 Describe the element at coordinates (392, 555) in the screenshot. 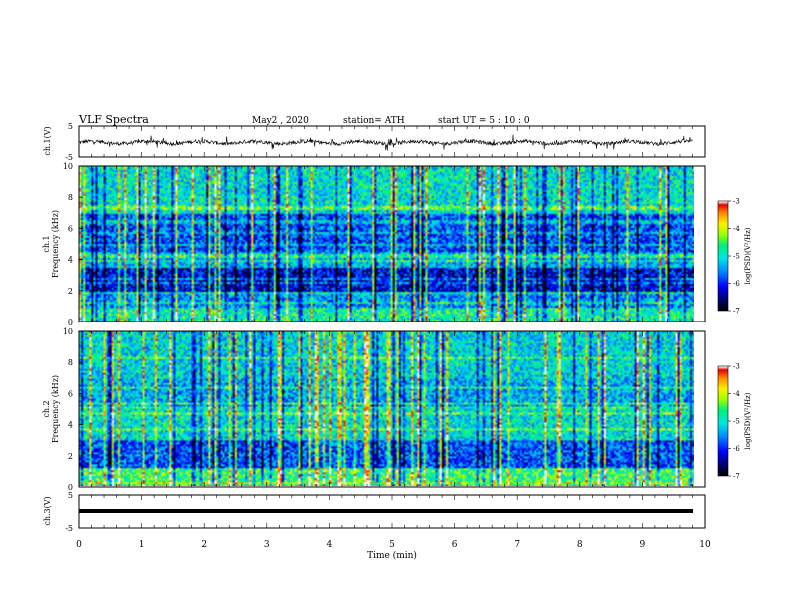

I see `x-axis-label: Time (min)` at that location.